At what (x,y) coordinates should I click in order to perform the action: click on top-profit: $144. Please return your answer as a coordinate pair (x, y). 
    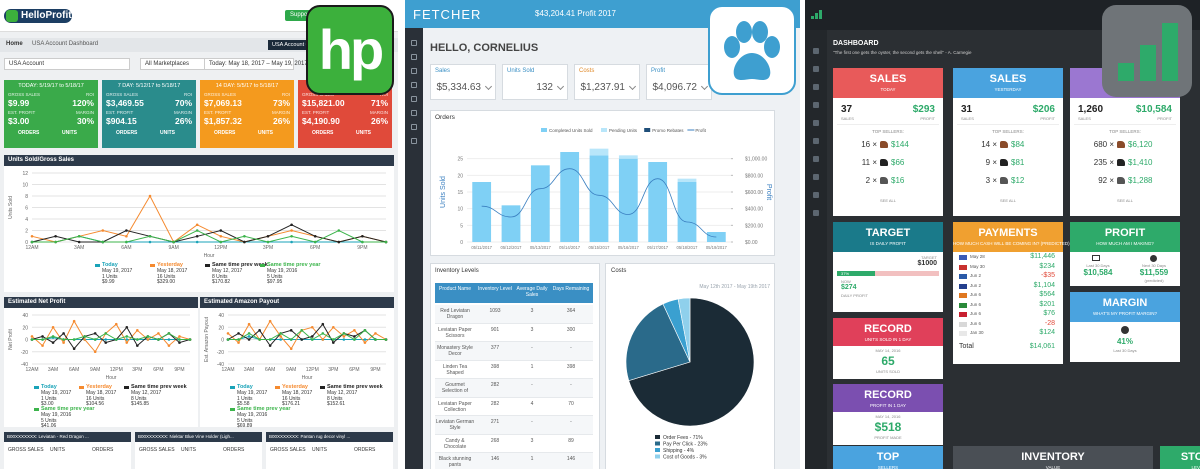
    Looking at the image, I should click on (900, 144).